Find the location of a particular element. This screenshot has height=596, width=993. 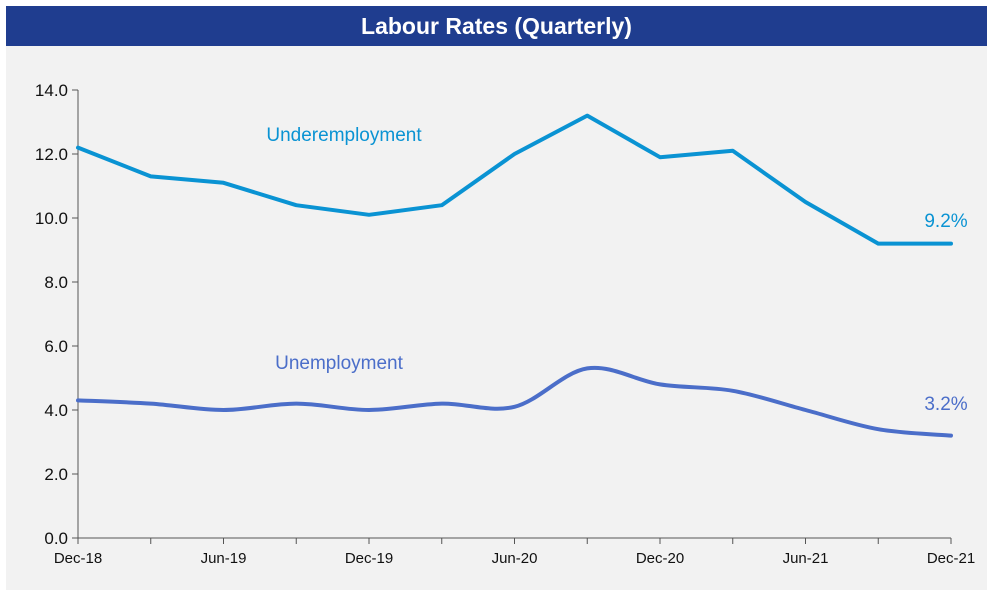

chart-title-bar: Labour Rates (Quarterly) is located at coordinates (496, 26).